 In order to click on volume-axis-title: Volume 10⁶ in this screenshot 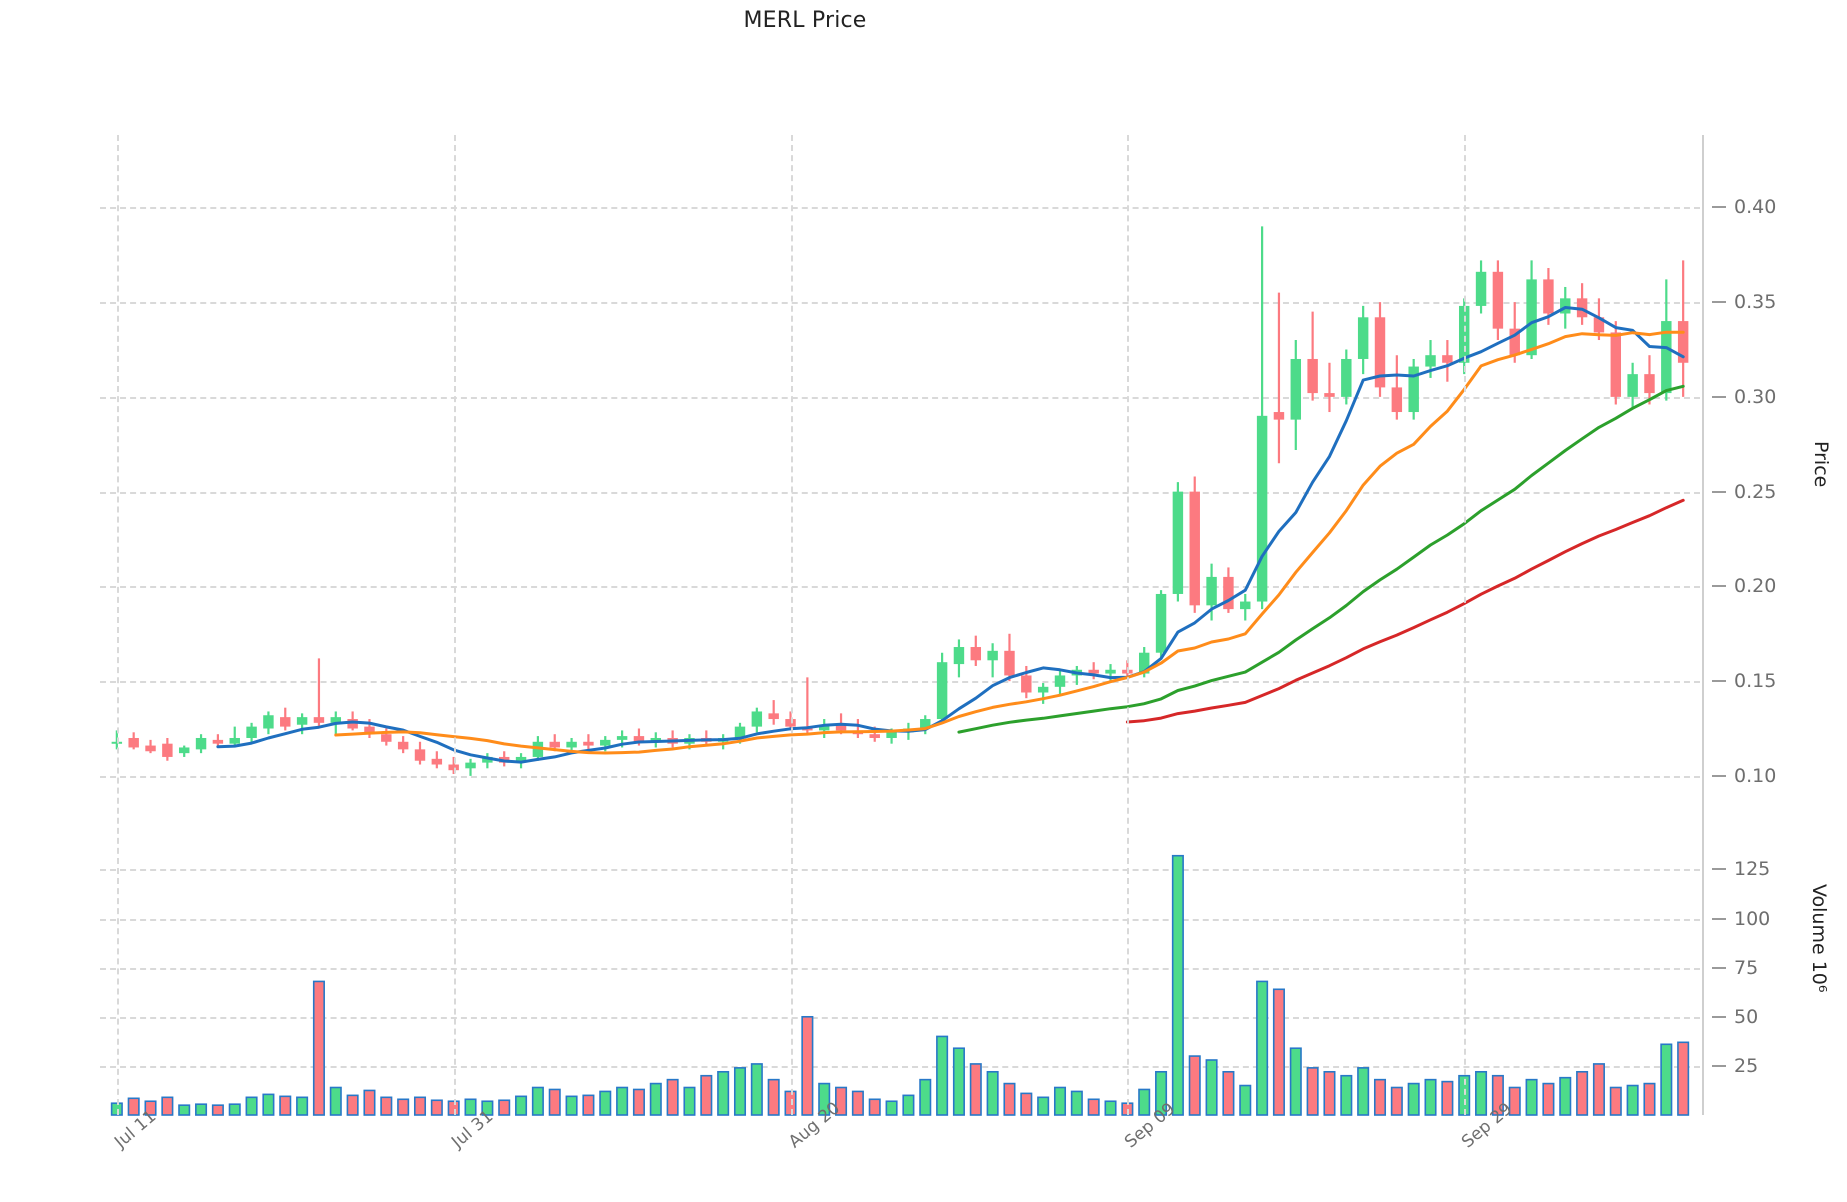, I will do `click(1819, 938)`.